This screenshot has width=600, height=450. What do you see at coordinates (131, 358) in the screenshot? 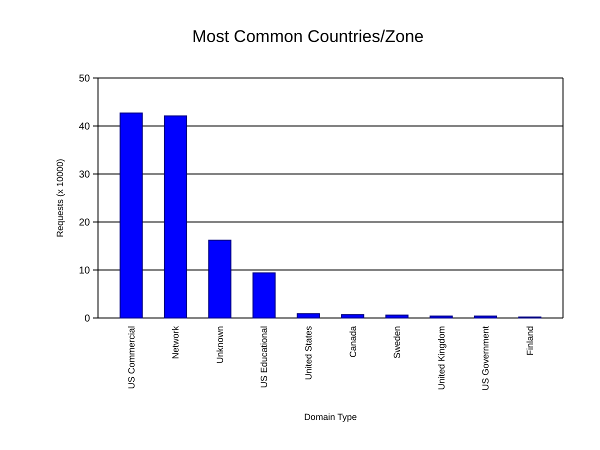
I see `x-tick-label: US Commercial` at bounding box center [131, 358].